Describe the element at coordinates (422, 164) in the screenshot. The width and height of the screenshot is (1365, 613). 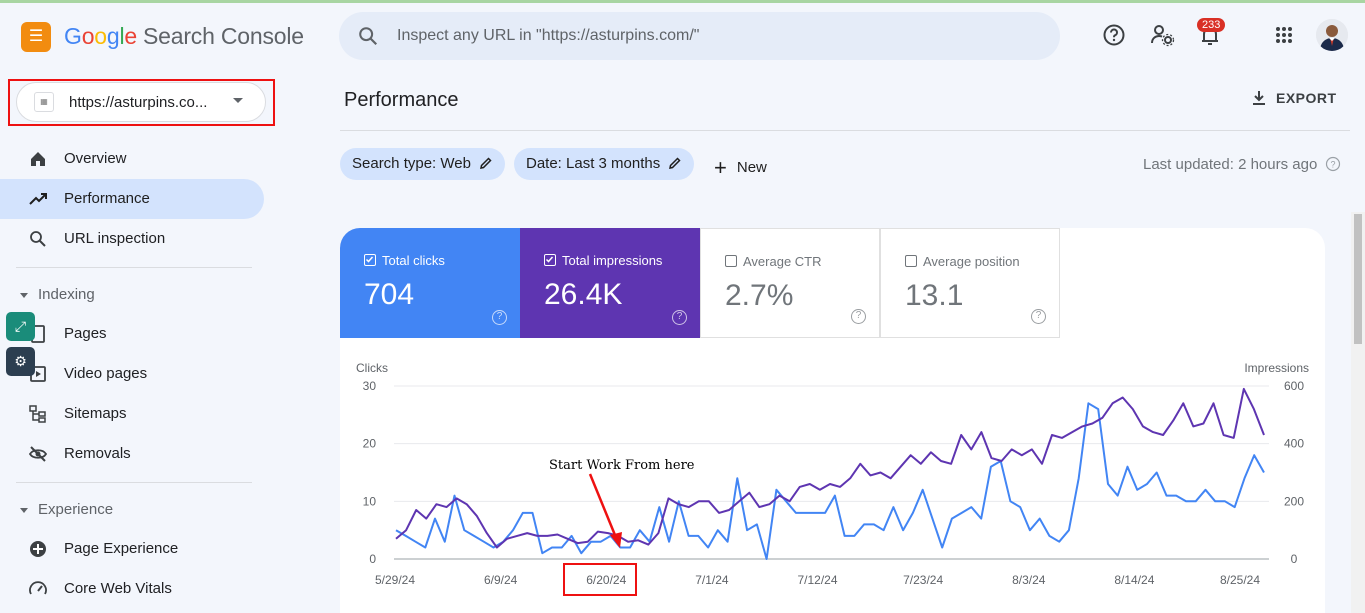
I see `filter-chip-search-type: Search type: Web` at that location.